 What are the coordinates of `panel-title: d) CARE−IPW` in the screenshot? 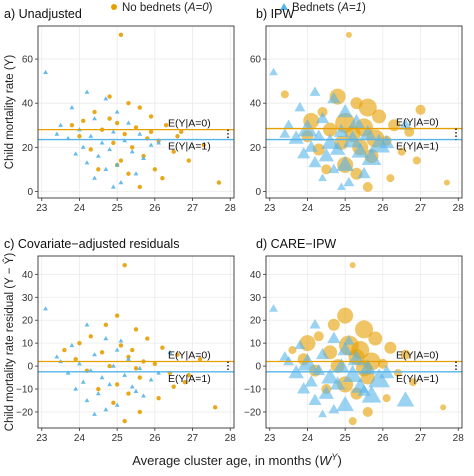 It's located at (296, 244).